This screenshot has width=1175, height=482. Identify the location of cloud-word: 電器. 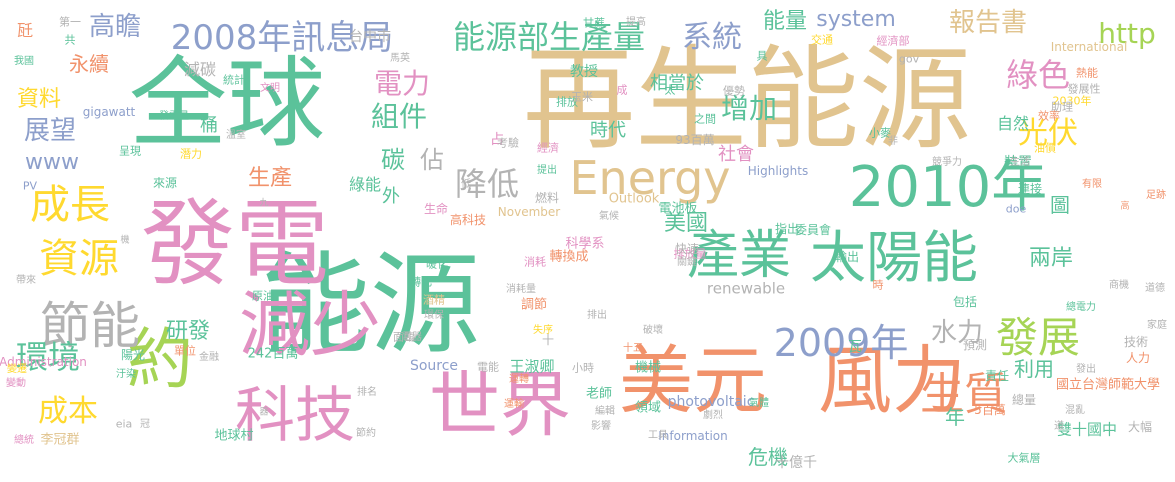
(412, 337).